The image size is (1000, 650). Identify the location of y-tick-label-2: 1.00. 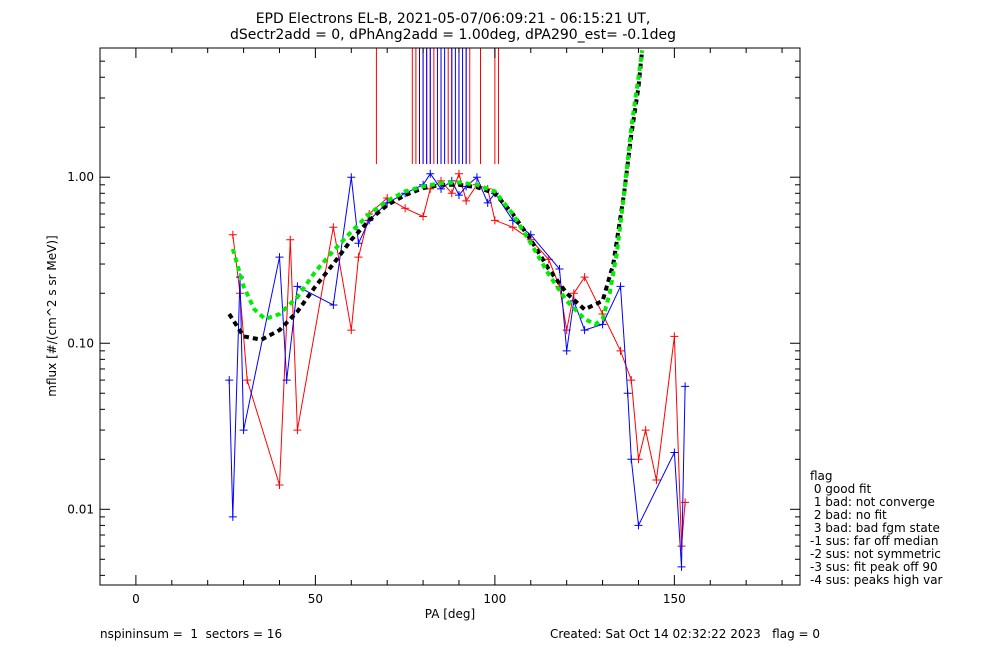
(80, 177).